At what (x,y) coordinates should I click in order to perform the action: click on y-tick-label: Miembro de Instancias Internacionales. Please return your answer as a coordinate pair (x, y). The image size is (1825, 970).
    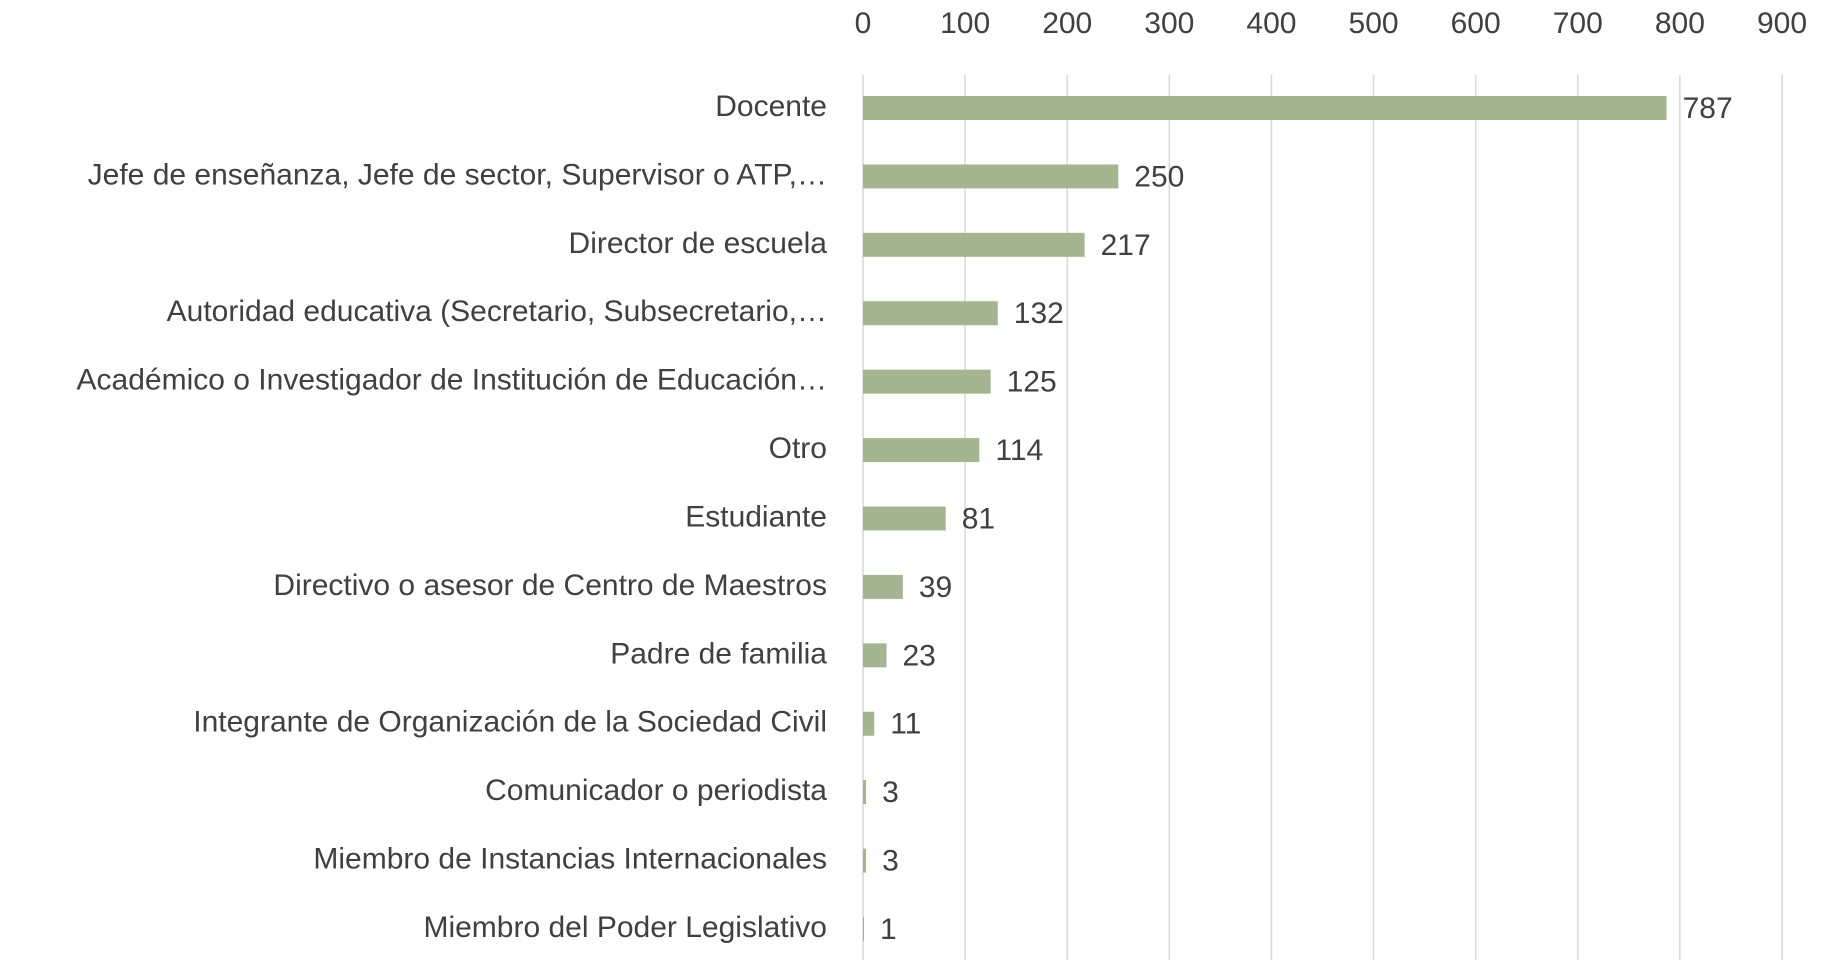
    Looking at the image, I should click on (570, 859).